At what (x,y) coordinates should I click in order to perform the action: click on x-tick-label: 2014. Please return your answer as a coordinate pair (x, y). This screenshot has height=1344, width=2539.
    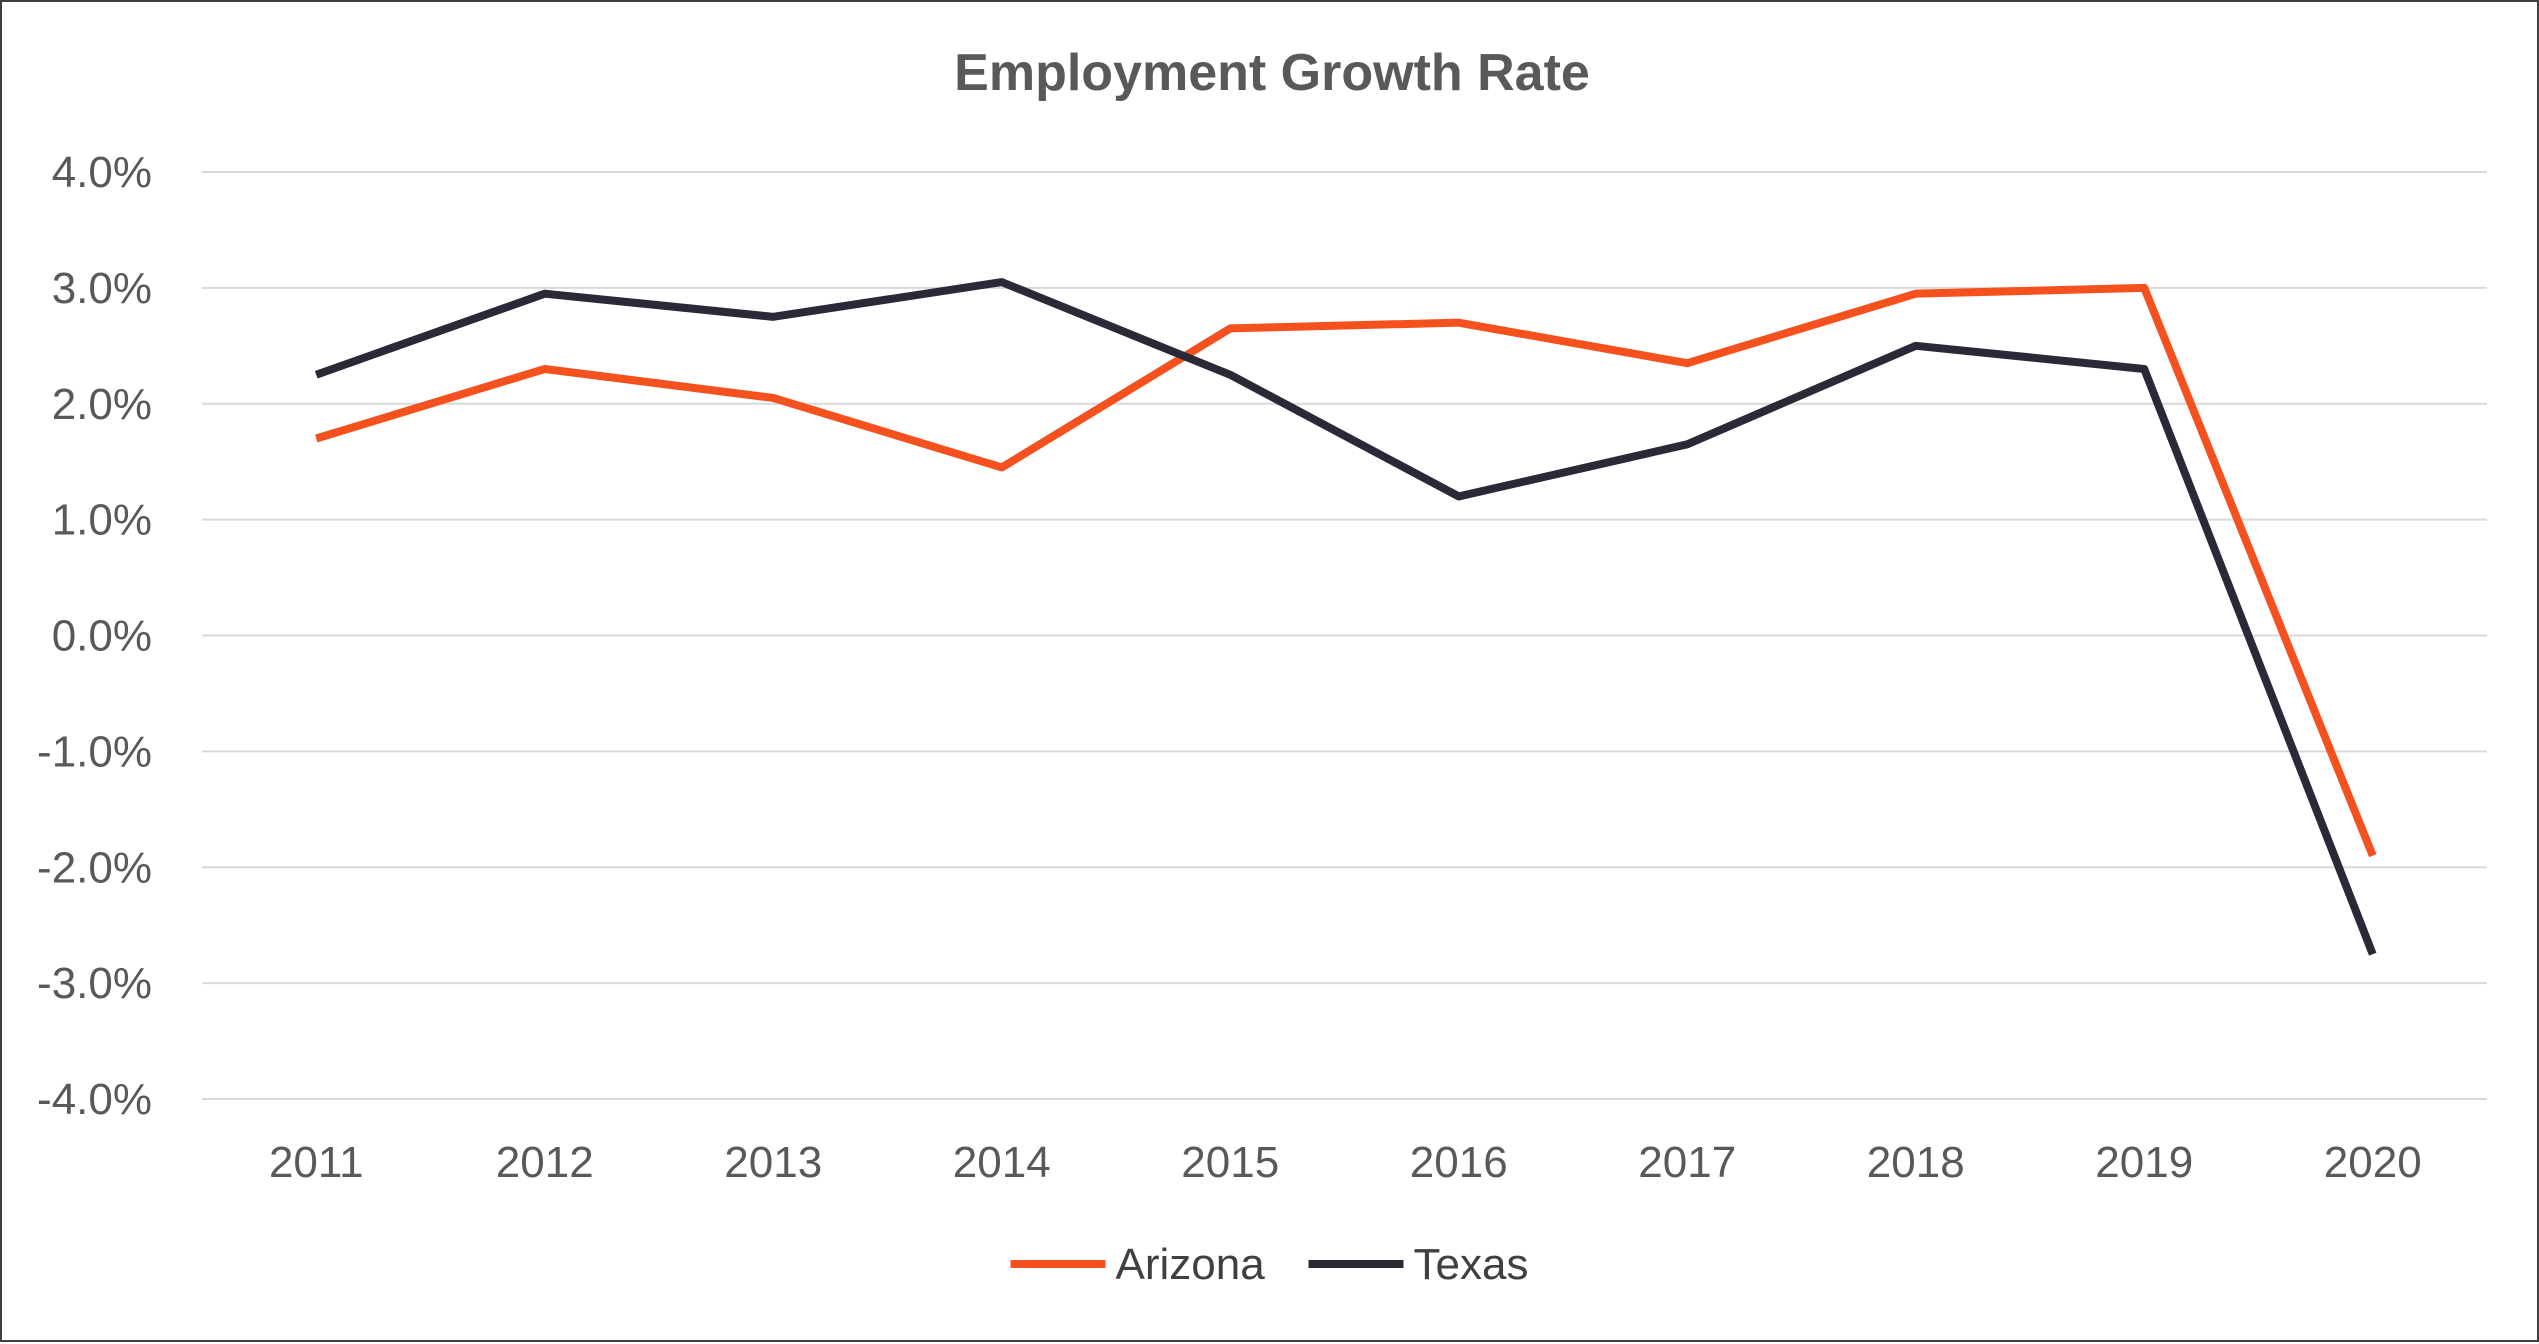
    Looking at the image, I should click on (1002, 1162).